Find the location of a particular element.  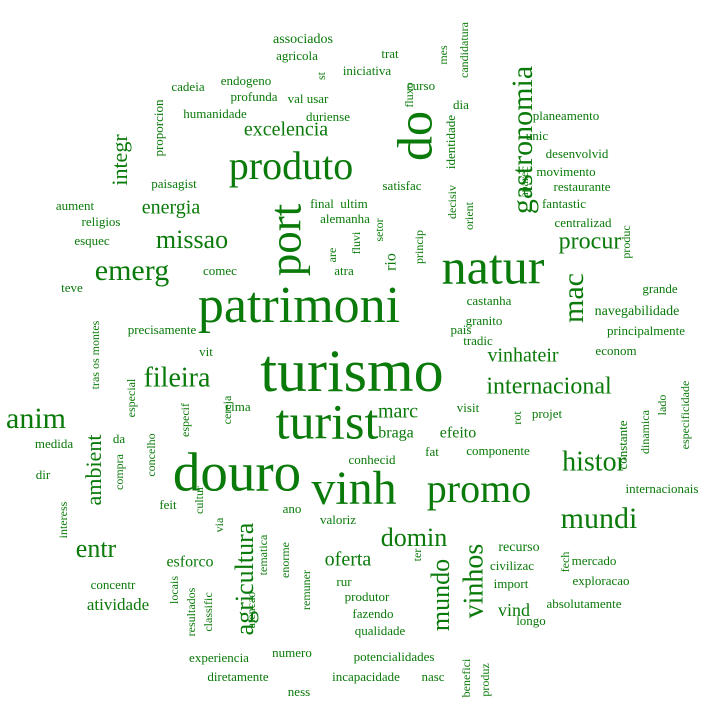

word: dinamica is located at coordinates (645, 431).